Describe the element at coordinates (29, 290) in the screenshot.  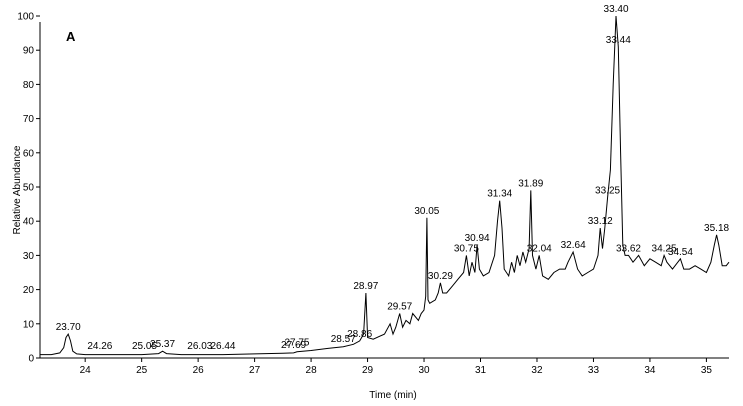
I see `y-tick-label: 20` at that location.